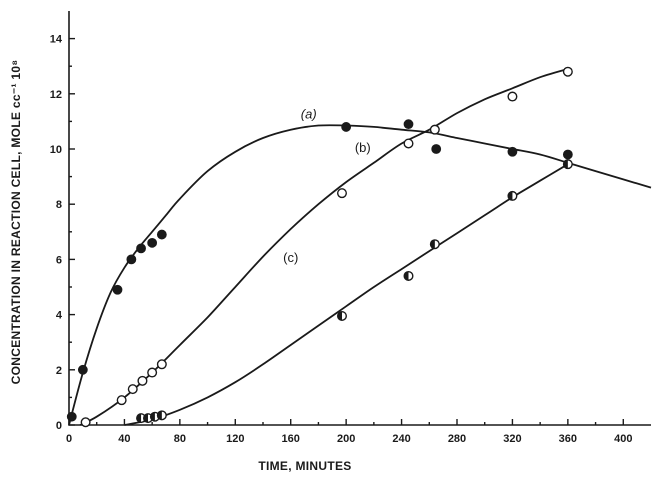 The image size is (653, 480). I want to click on x-tick-label: 80, so click(180, 439).